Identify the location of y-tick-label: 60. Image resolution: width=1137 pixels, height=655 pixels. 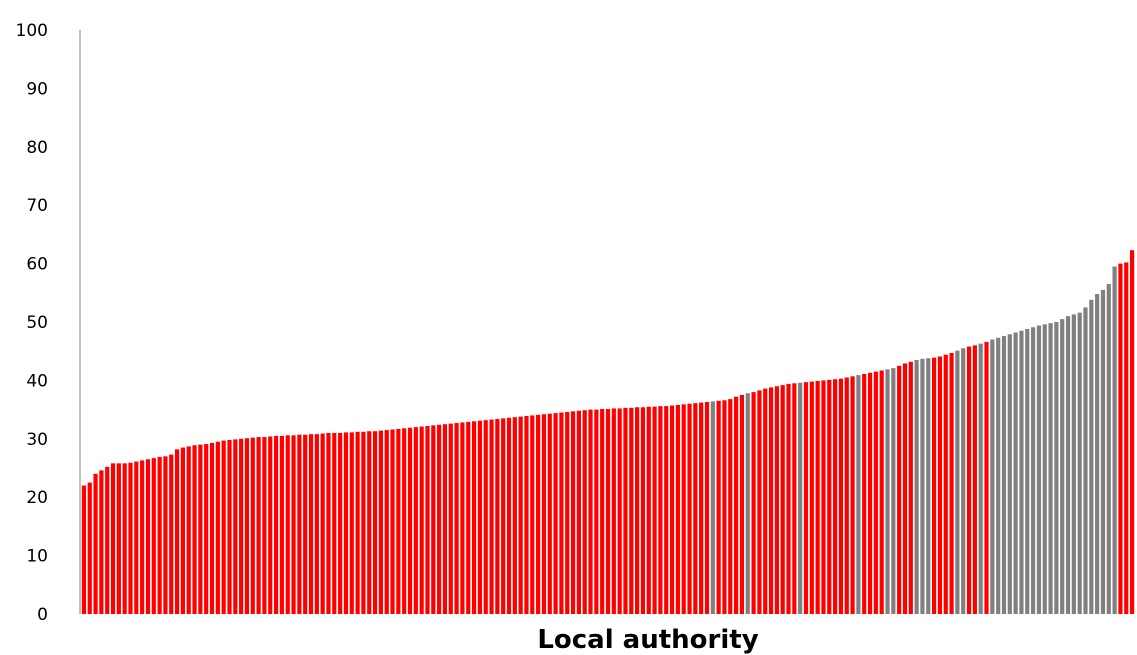
(37, 265).